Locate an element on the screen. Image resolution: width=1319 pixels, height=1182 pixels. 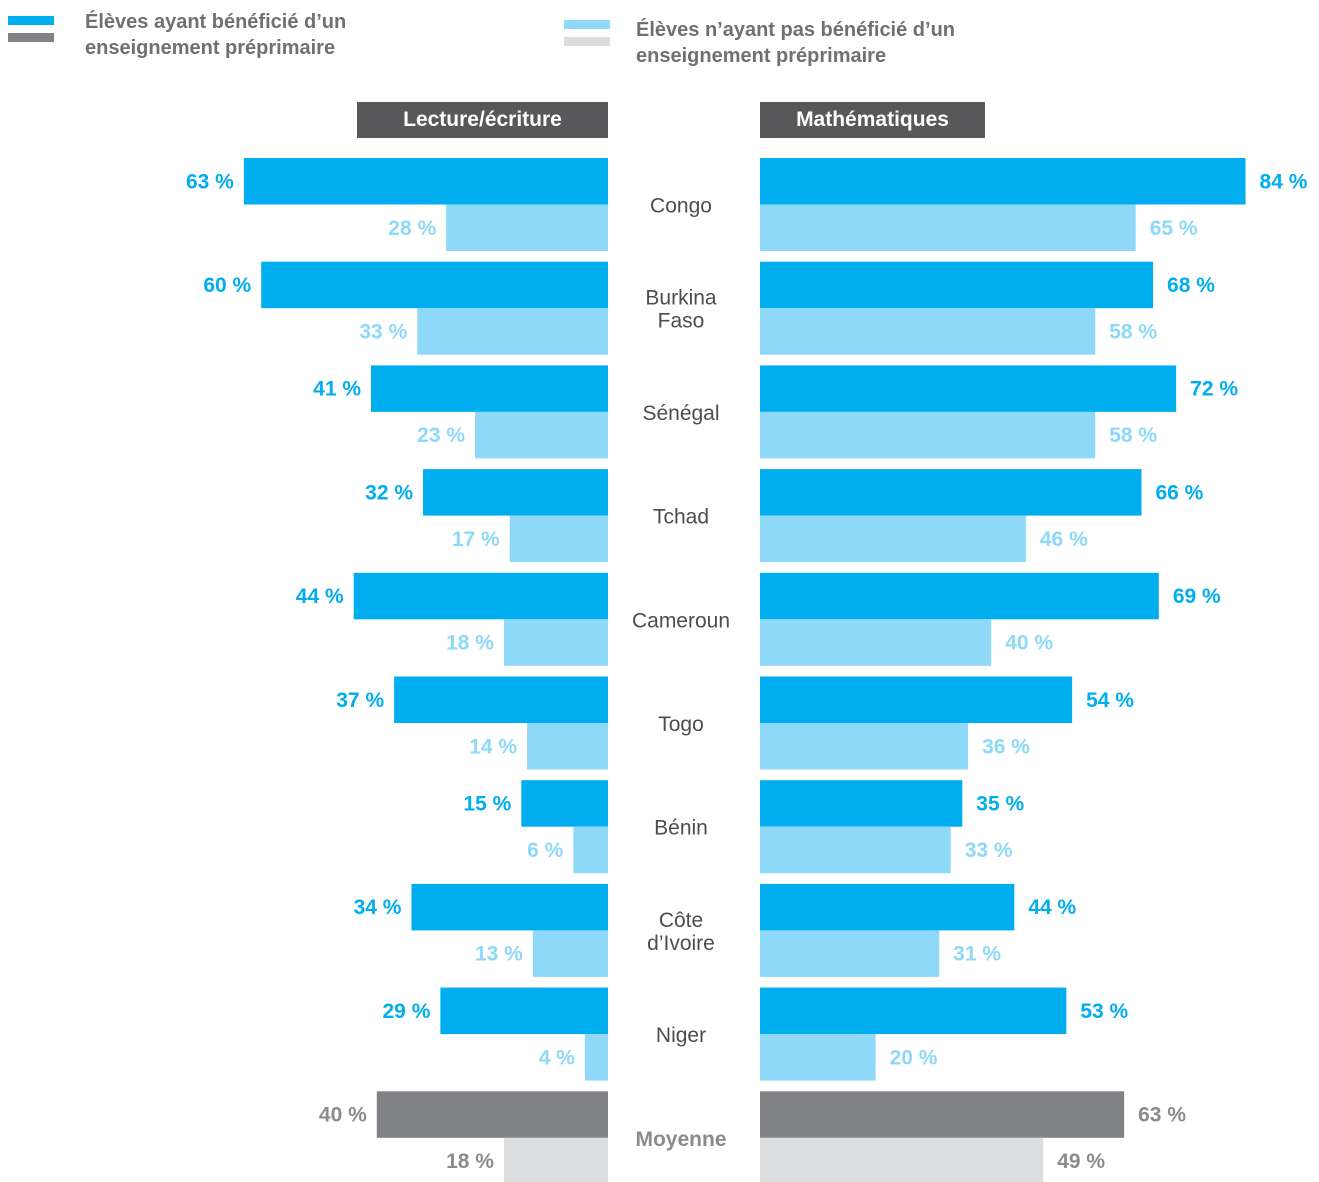
data-label-math-with-togo: 54 % is located at coordinates (1110, 700).